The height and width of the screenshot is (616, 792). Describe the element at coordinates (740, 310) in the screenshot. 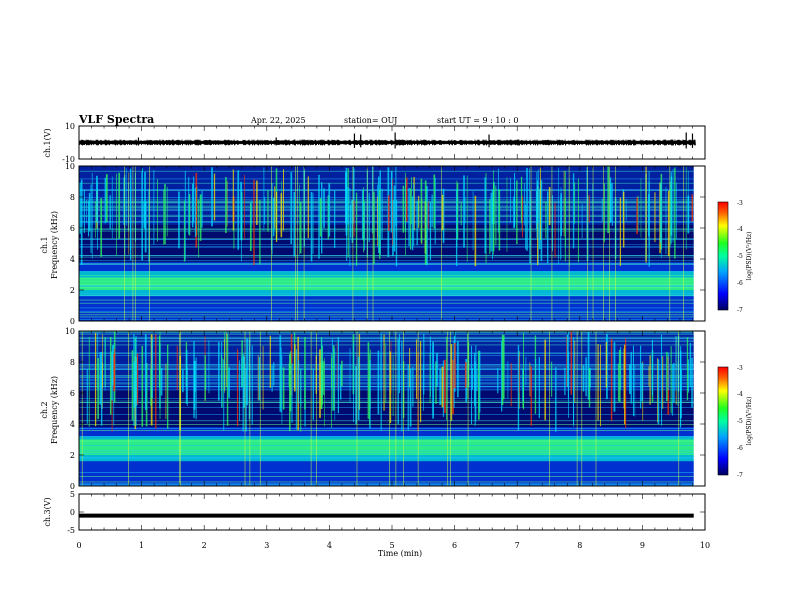

I see `ch1-cb-tick-m7: -7` at that location.